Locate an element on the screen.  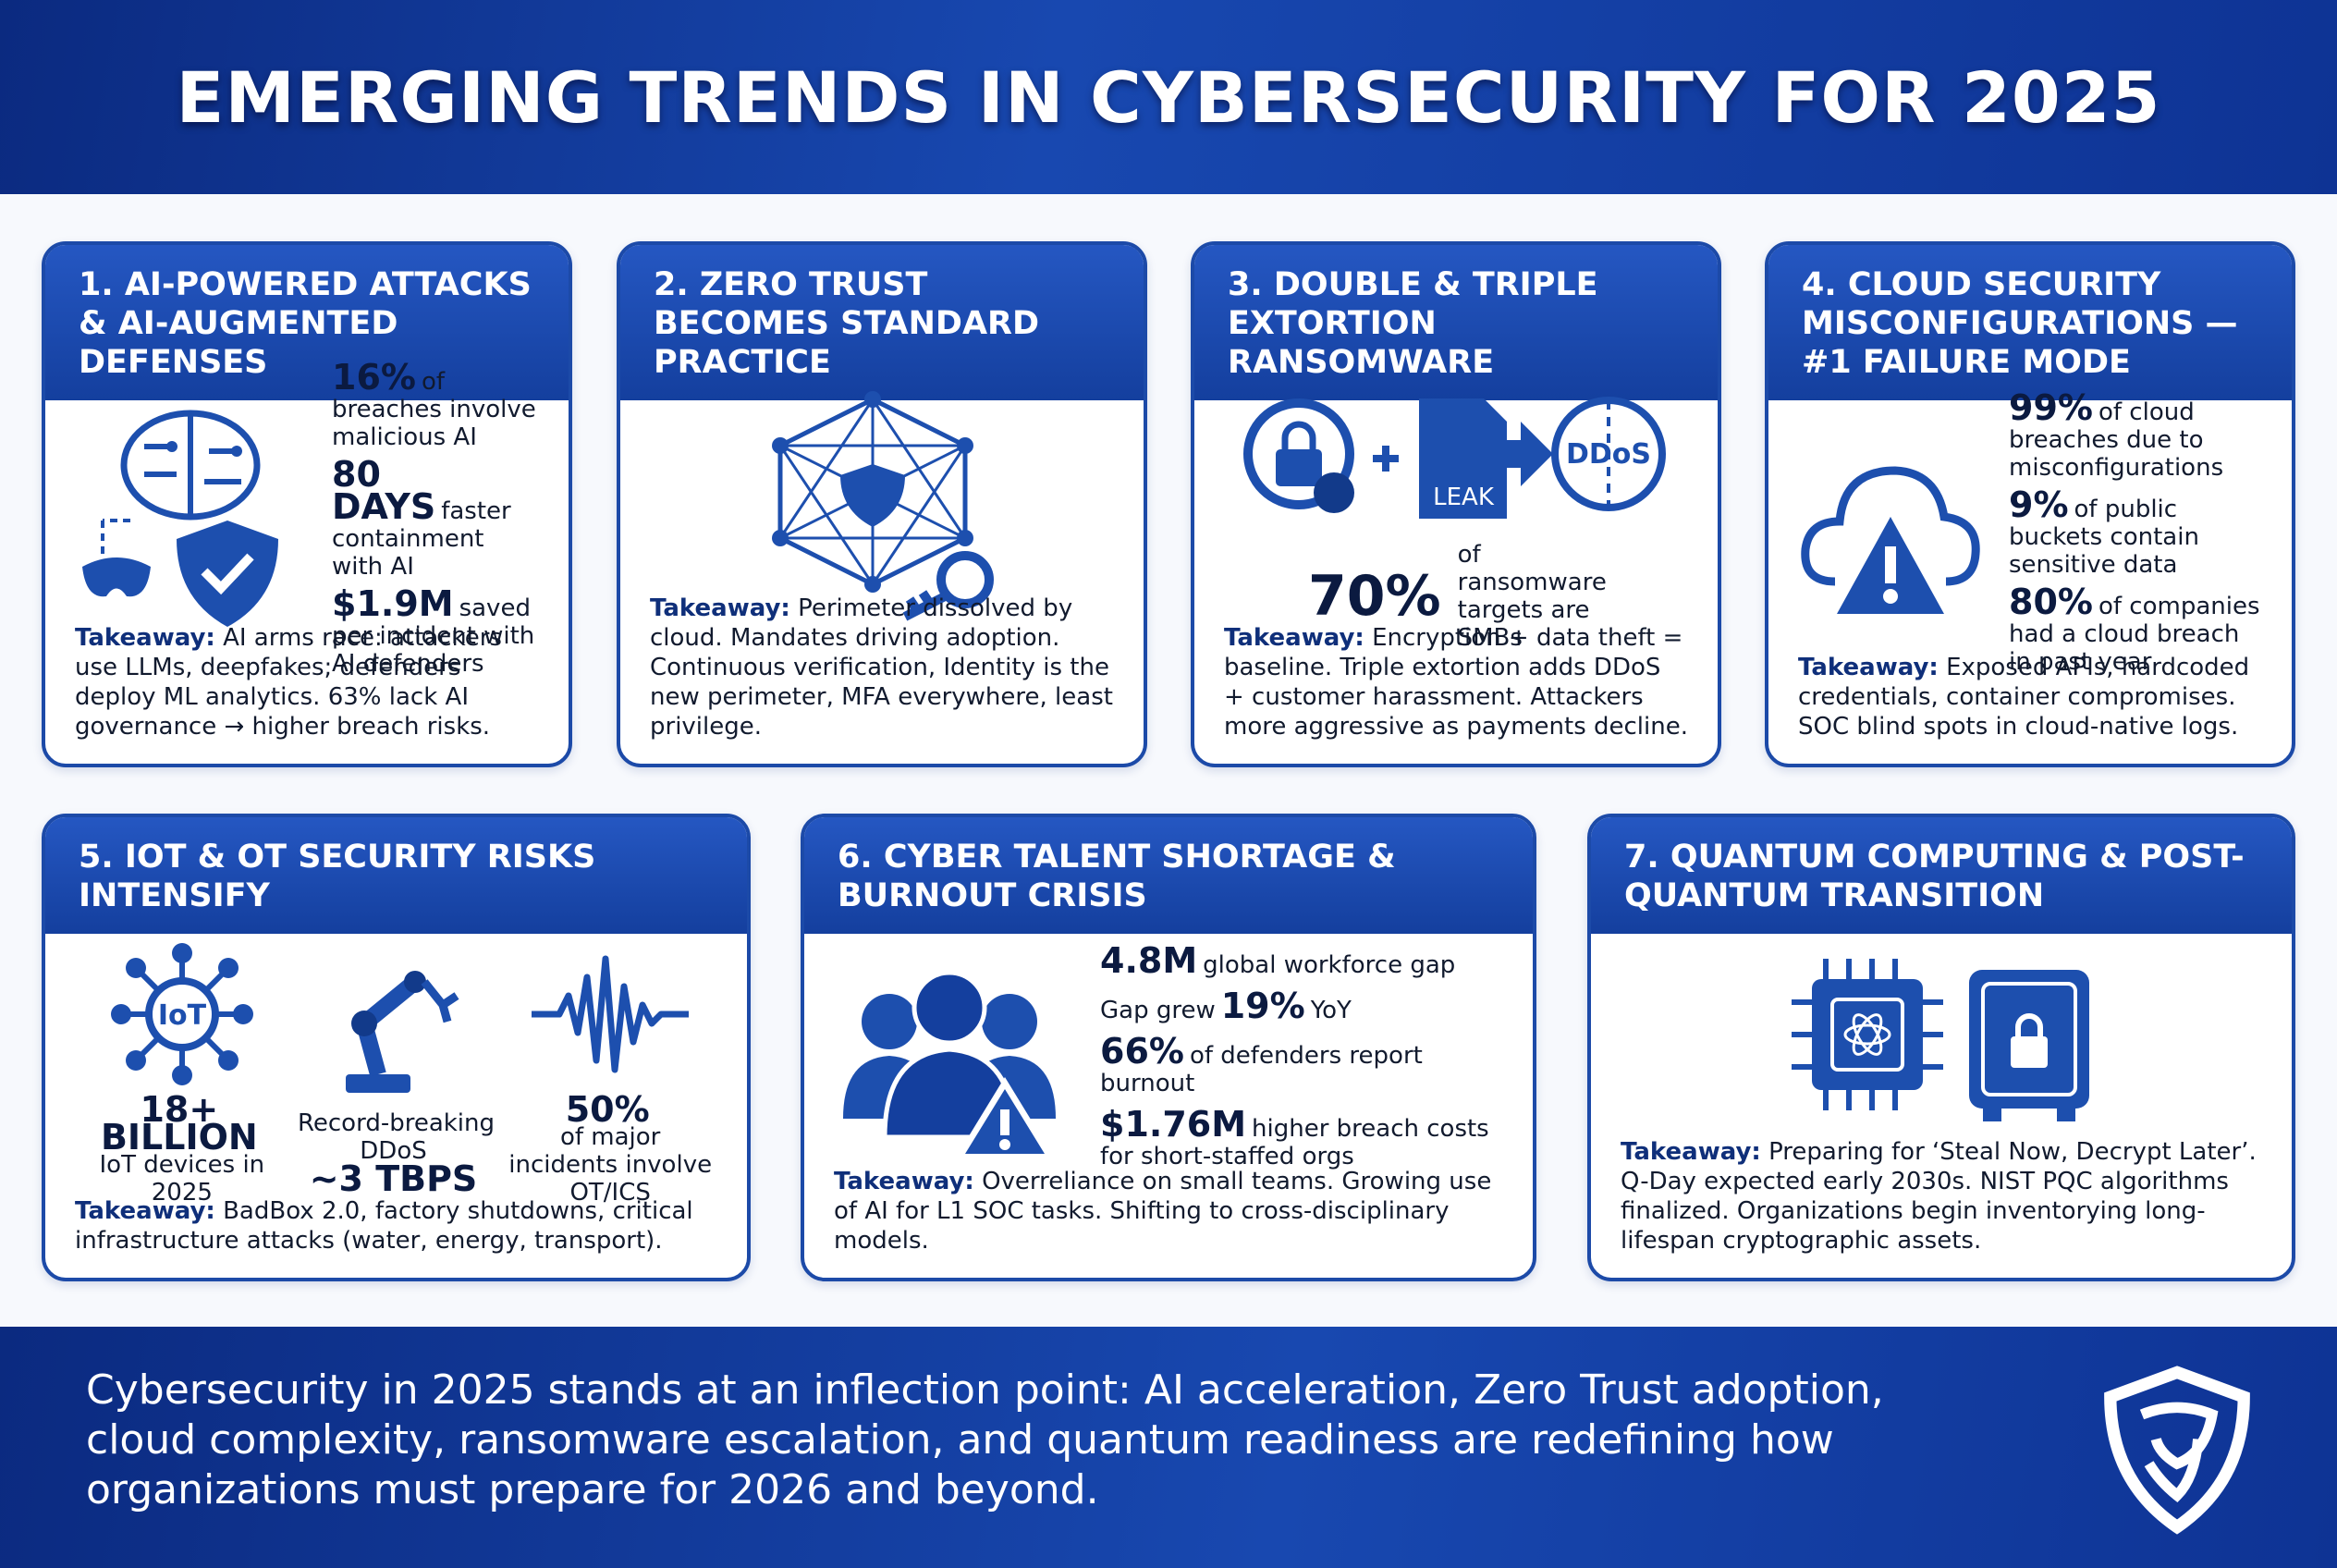
stat-text: of defenders report burnout is located at coordinates (1261, 1070).